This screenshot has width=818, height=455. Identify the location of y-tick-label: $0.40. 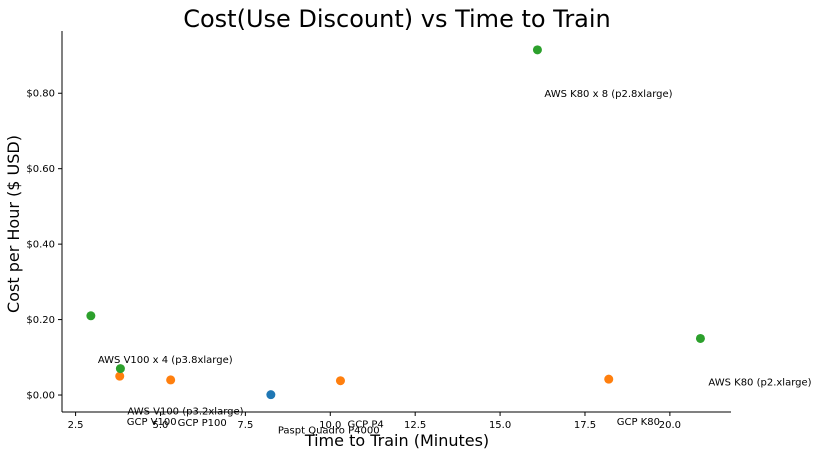
(40, 245).